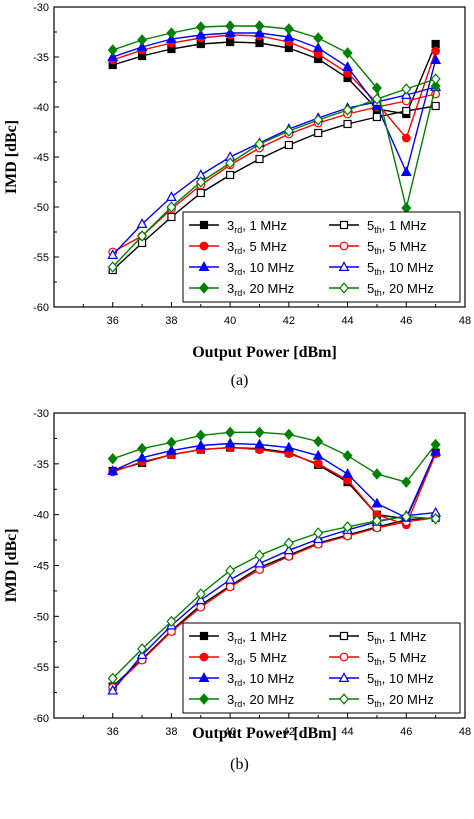 The height and width of the screenshot is (819, 474). I want to click on legend-item: 5th, 10 MHz, so click(381, 679).